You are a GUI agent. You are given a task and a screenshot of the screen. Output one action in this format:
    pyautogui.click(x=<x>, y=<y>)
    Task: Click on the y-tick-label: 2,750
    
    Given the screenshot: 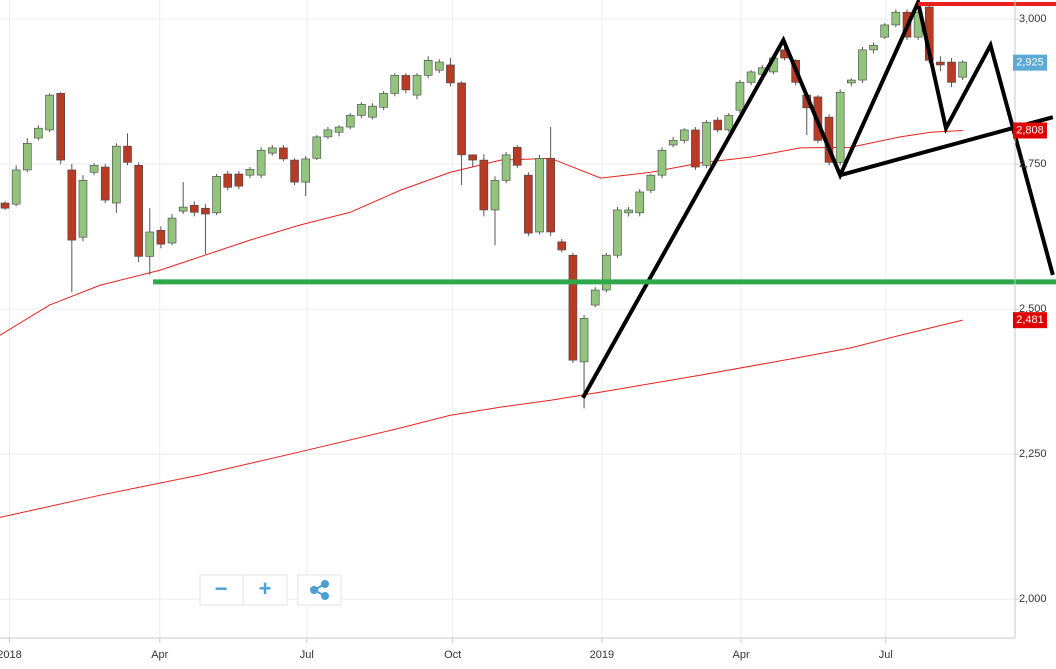 What is the action you would take?
    pyautogui.click(x=1033, y=164)
    